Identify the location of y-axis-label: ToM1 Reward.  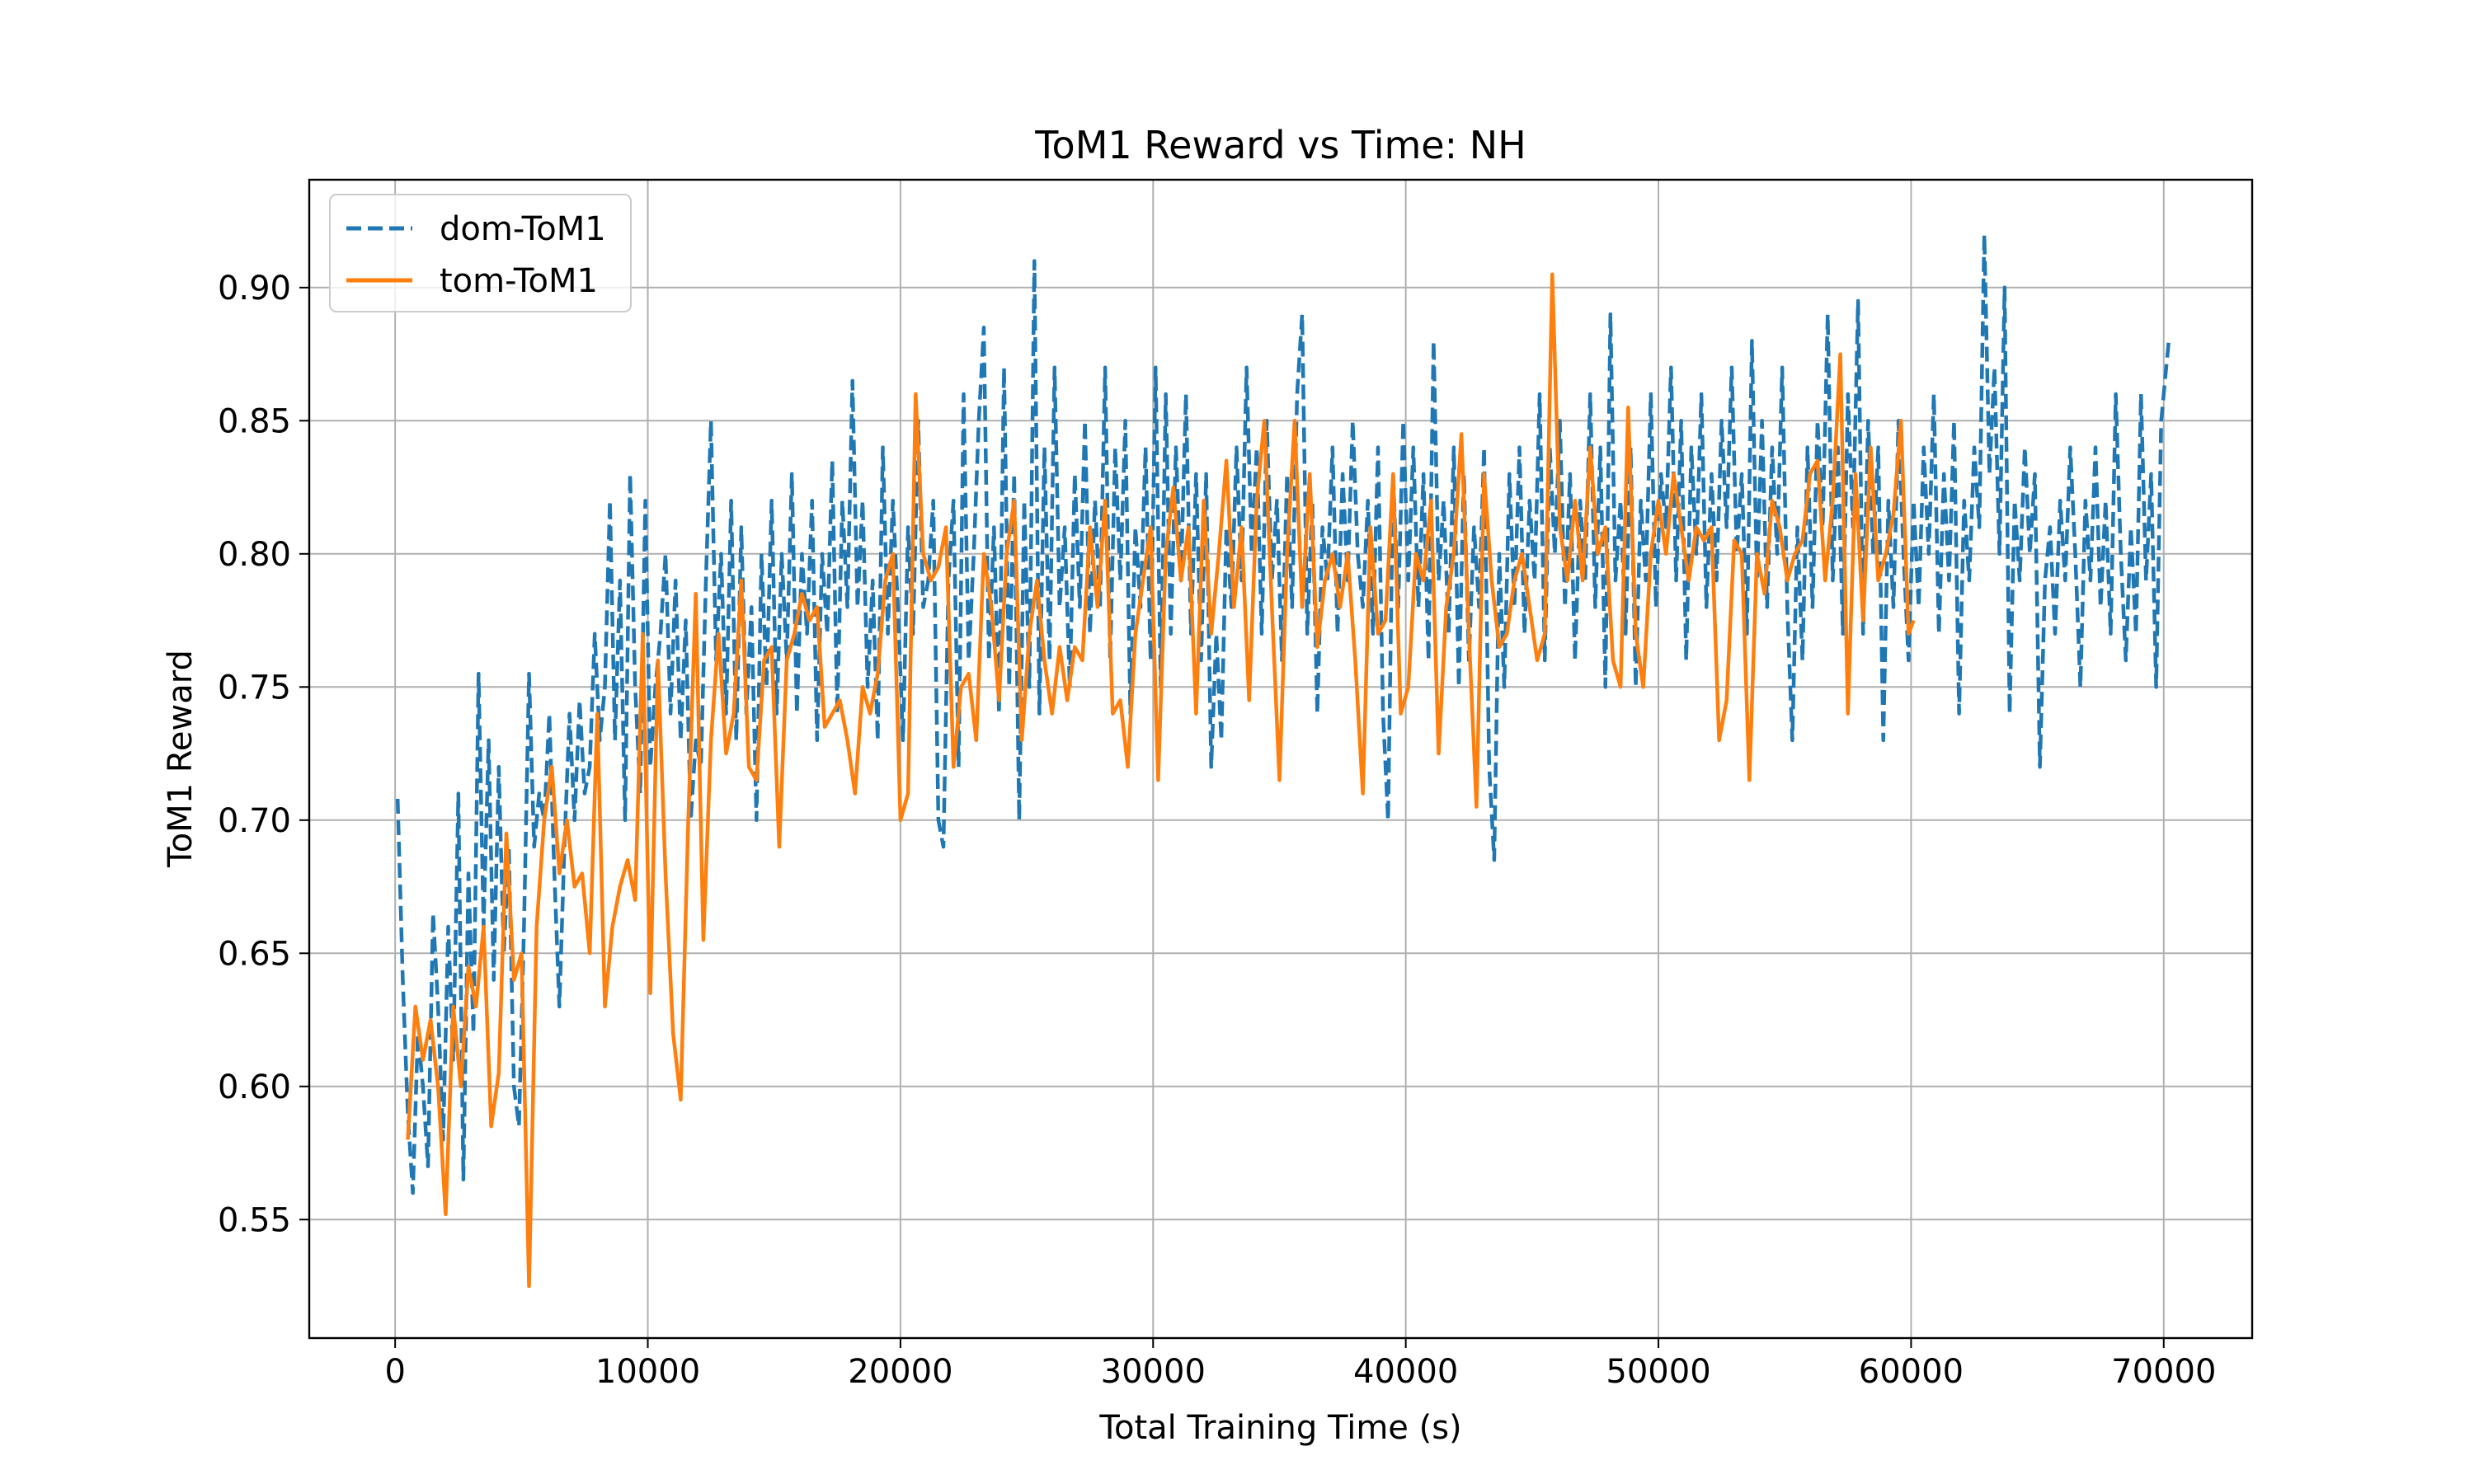
(181, 759).